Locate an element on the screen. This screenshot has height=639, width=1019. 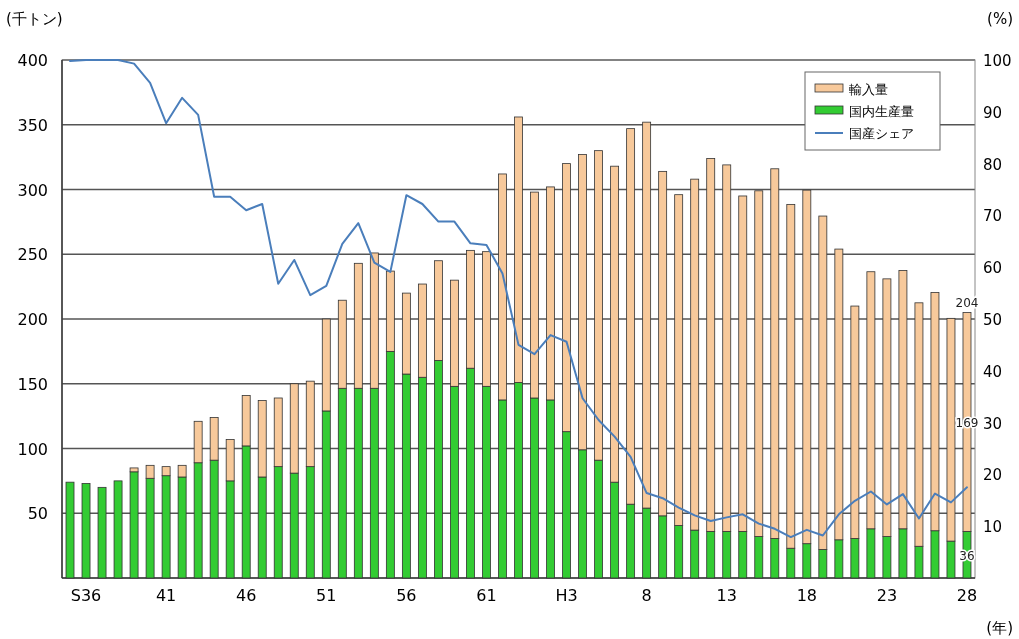
legend-label: 輸入量 is located at coordinates (868, 89).